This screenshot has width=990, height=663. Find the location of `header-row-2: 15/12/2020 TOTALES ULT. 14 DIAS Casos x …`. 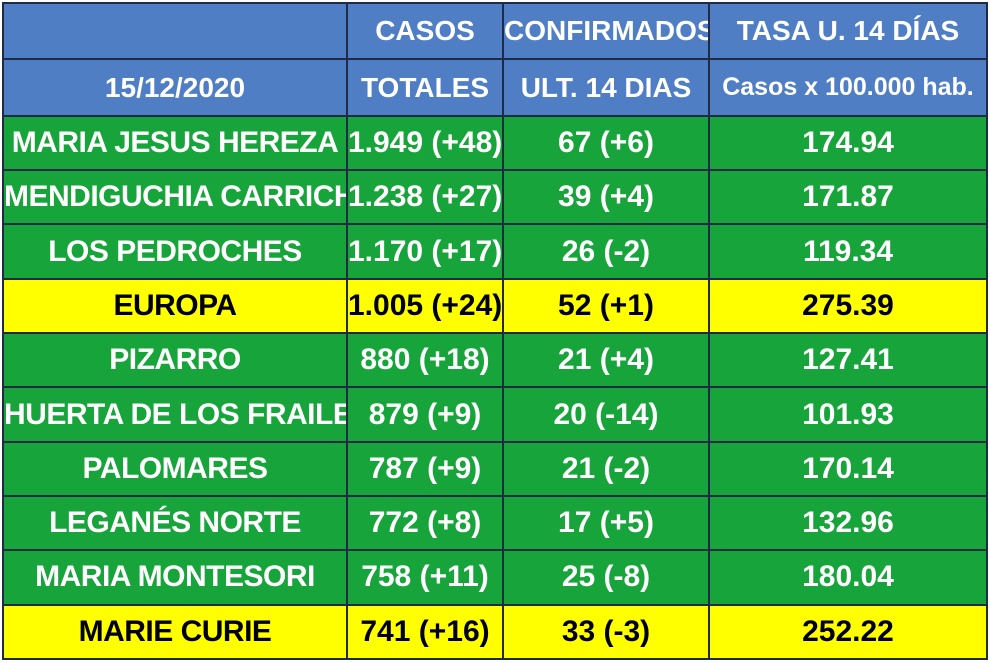

header-row-2: 15/12/2020 TOTALES ULT. 14 DIAS Casos x … is located at coordinates (495, 87).